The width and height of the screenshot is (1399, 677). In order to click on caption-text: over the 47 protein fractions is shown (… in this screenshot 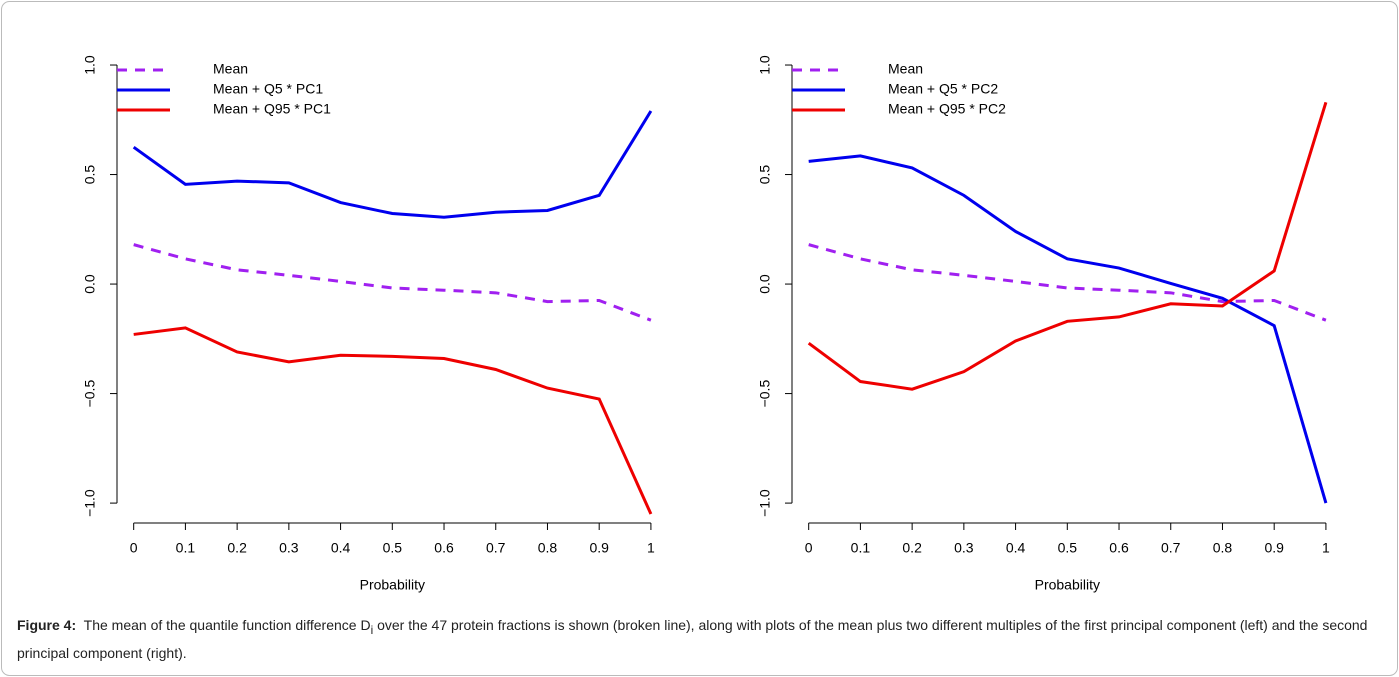, I will do `click(692, 639)`.